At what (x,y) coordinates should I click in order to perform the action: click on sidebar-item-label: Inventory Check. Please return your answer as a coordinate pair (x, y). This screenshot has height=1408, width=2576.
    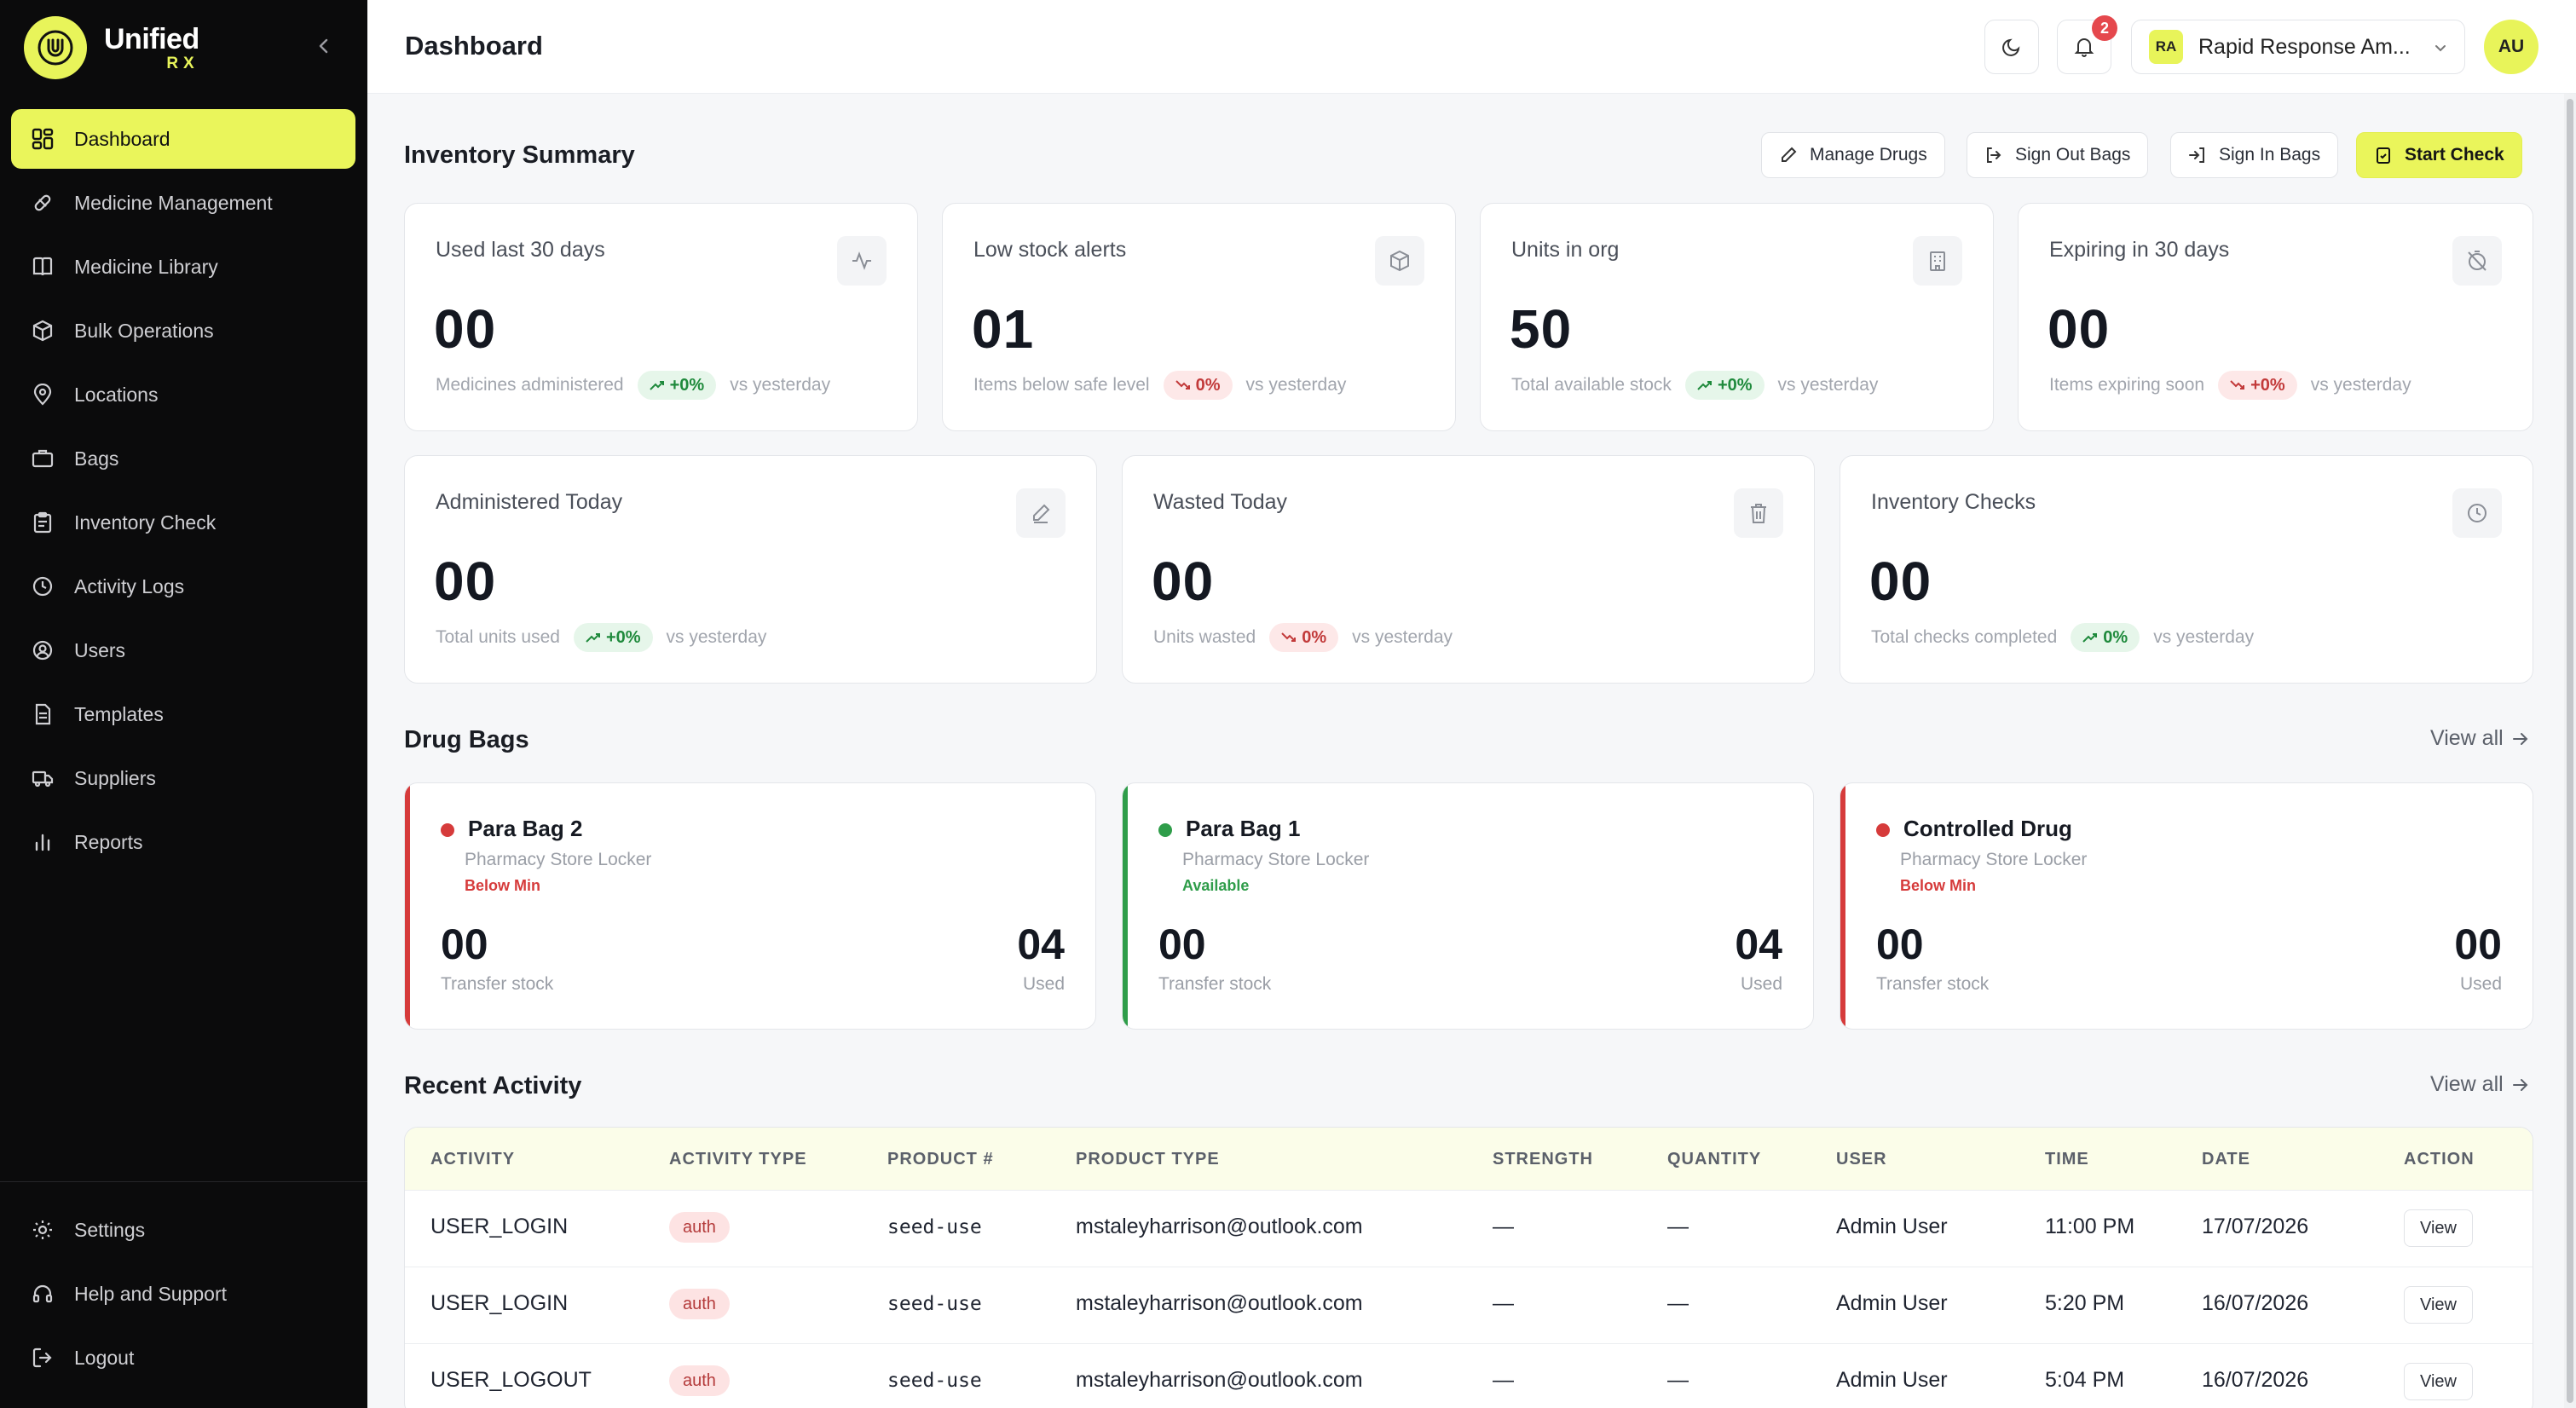
    Looking at the image, I should click on (145, 522).